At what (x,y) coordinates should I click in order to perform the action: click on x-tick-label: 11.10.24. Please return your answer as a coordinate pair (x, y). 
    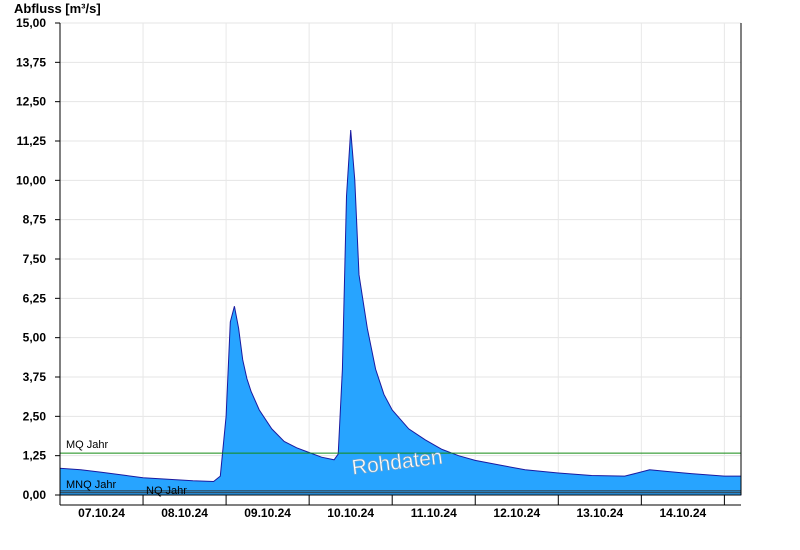
    Looking at the image, I should click on (434, 513).